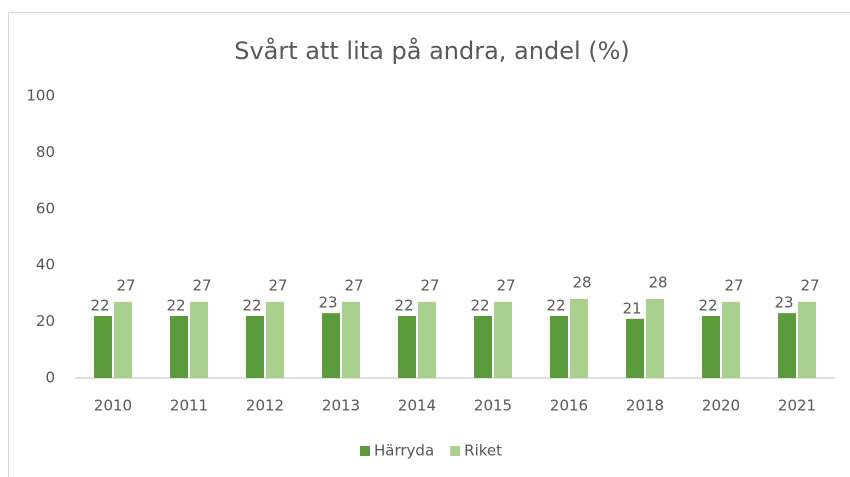 This screenshot has height=477, width=850. Describe the element at coordinates (721, 406) in the screenshot. I see `x-tick-label: 2020` at that location.